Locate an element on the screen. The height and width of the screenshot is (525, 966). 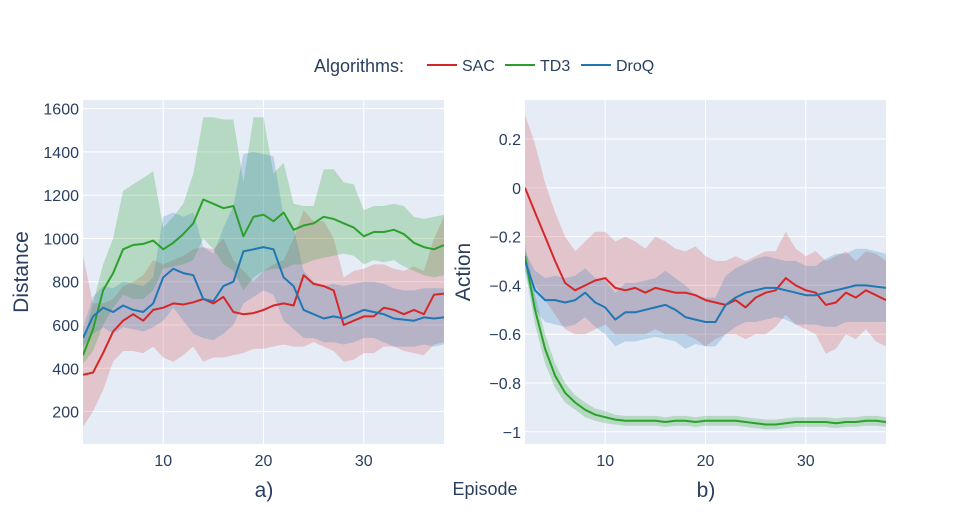
panel-b-label: b) is located at coordinates (706, 490).